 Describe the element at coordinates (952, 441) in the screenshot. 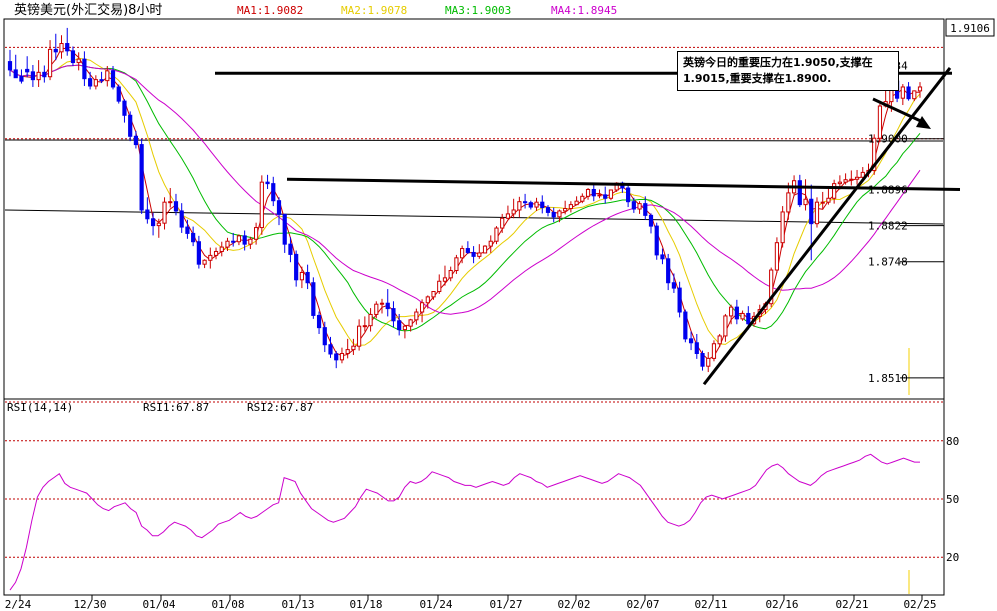

I see `rsi-tick-label: 80` at that location.